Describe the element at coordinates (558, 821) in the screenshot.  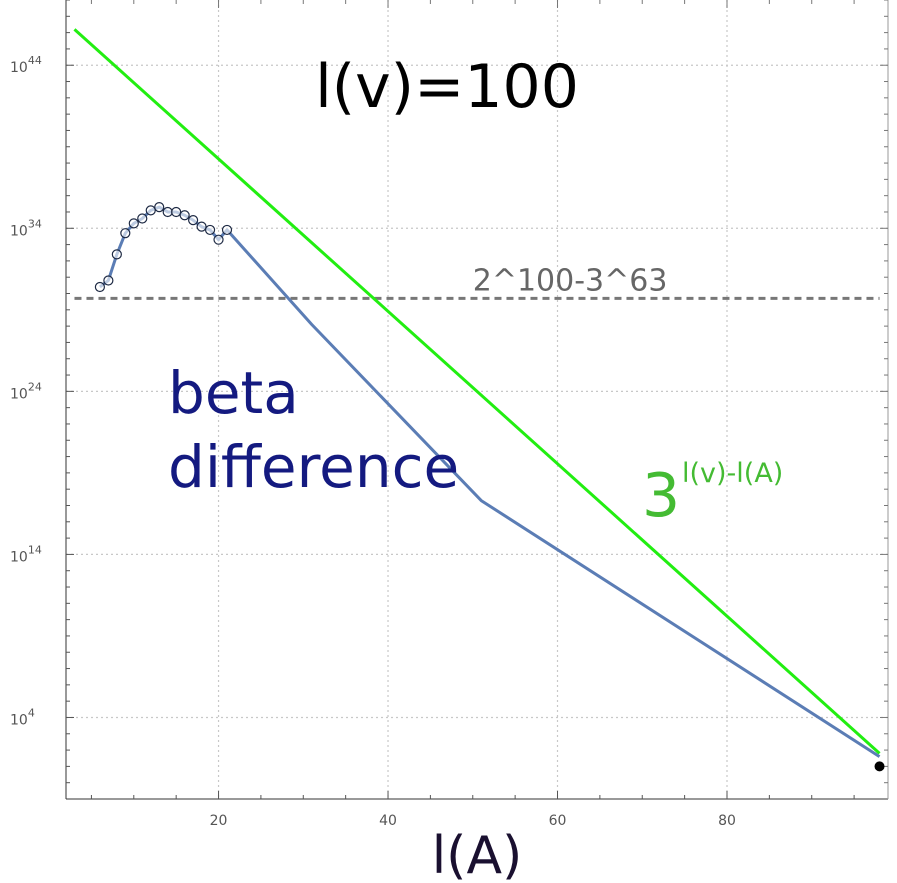
I see `x-tick-label: 60` at that location.